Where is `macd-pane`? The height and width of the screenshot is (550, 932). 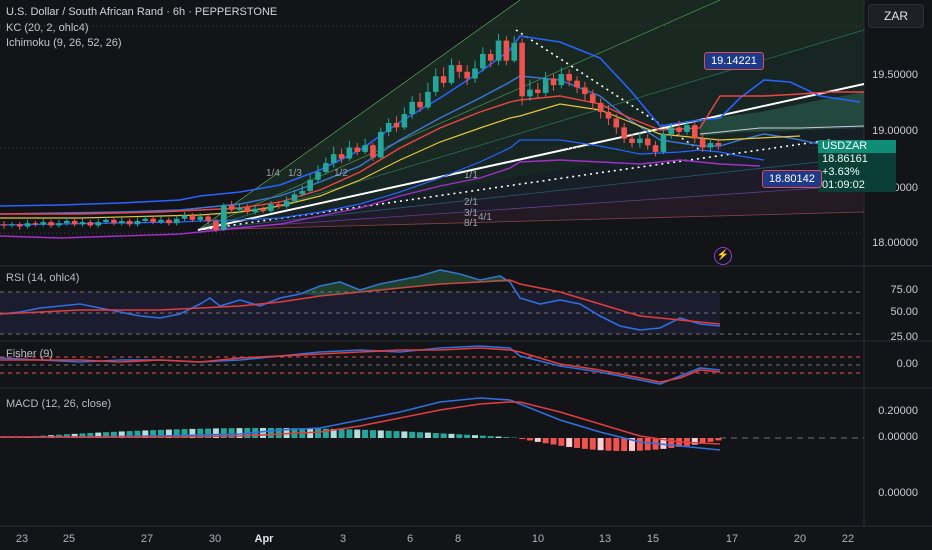
macd-pane is located at coordinates (432, 424).